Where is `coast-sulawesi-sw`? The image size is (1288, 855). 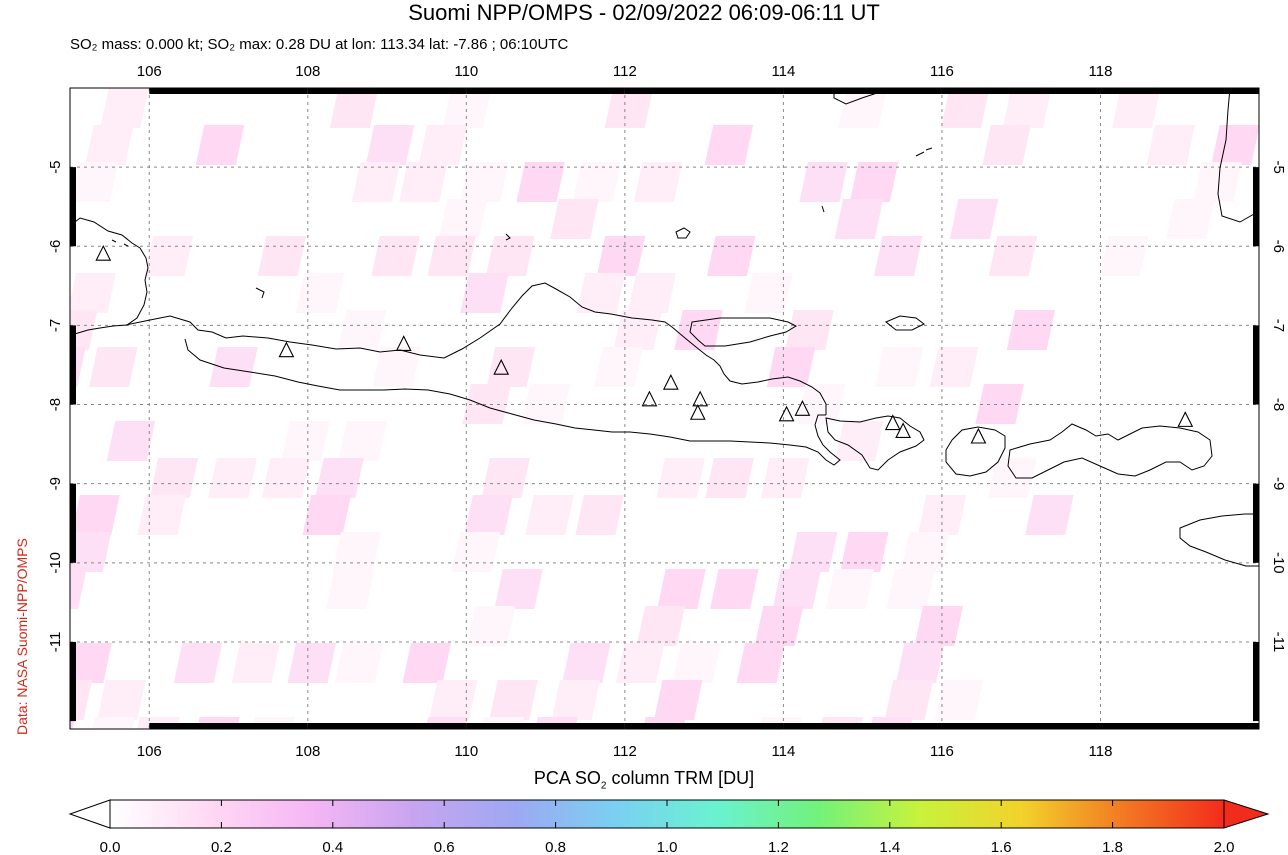 coast-sulawesi-sw is located at coordinates (1238, 155).